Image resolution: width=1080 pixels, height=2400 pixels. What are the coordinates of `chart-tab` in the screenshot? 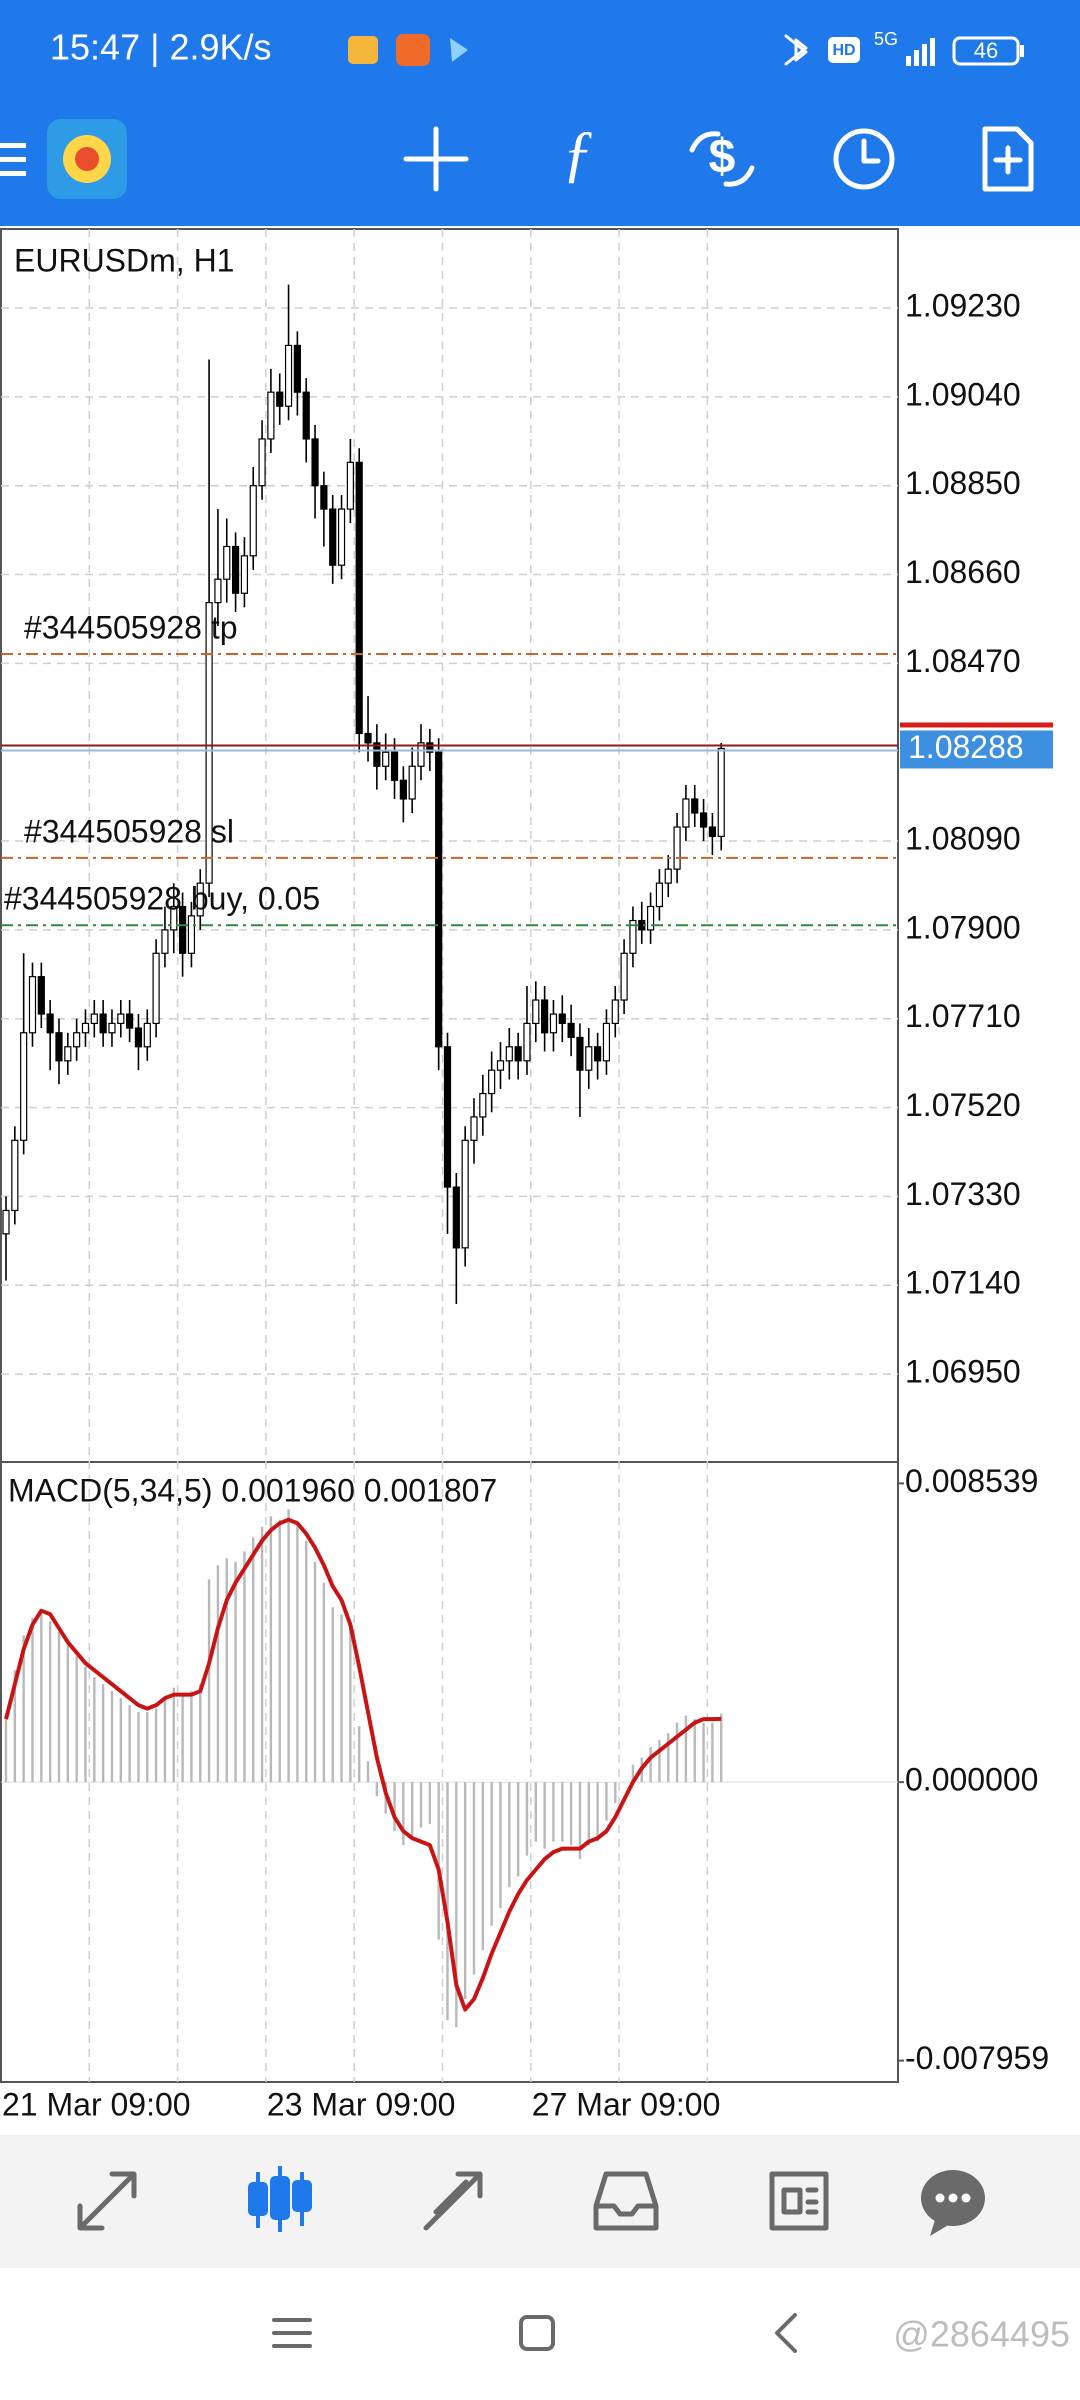 It's located at (280, 2199).